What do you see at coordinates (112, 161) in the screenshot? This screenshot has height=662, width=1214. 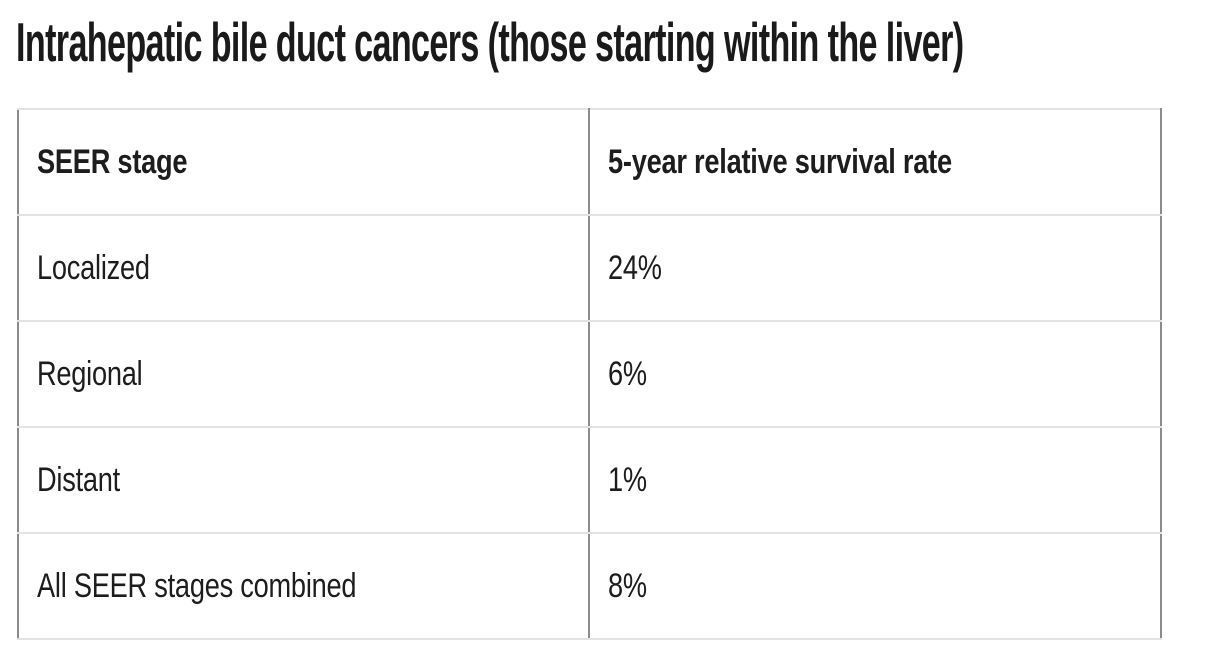 I see `column-header-seer-stage-label: SEER stage` at bounding box center [112, 161].